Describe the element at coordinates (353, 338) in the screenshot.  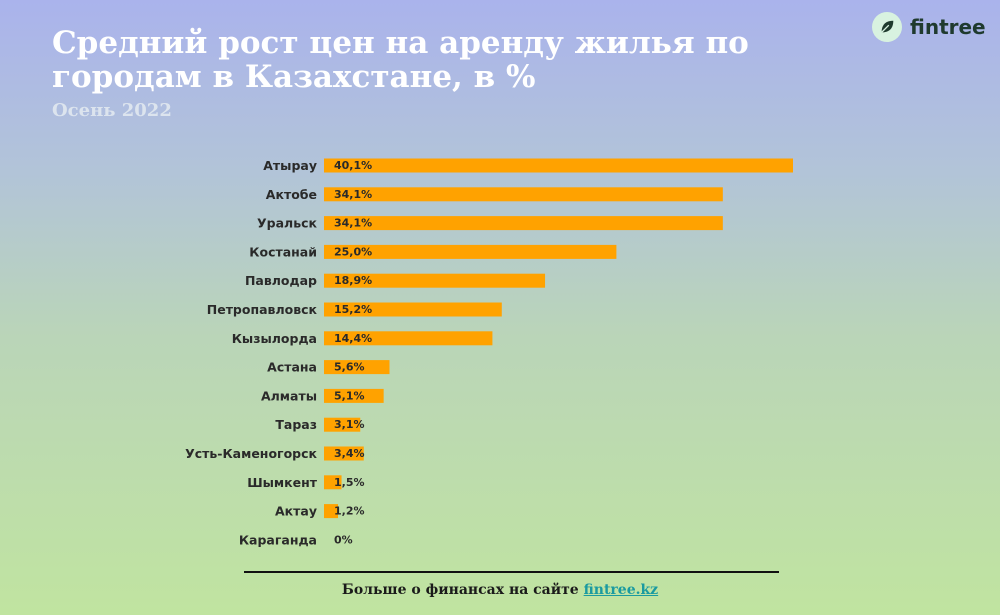
I see `value-label: 14,4%` at that location.